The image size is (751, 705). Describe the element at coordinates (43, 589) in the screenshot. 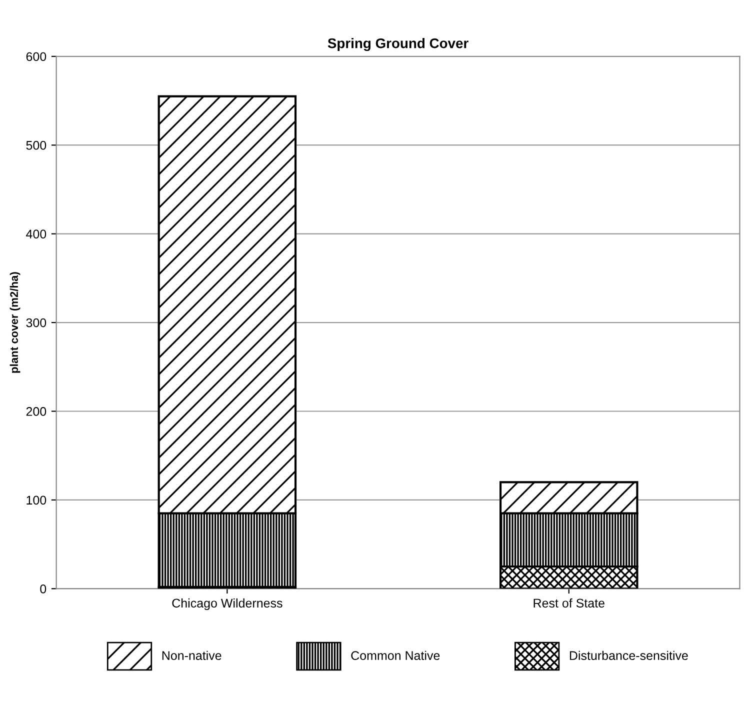

I see `y-tick-label: 0` at that location.